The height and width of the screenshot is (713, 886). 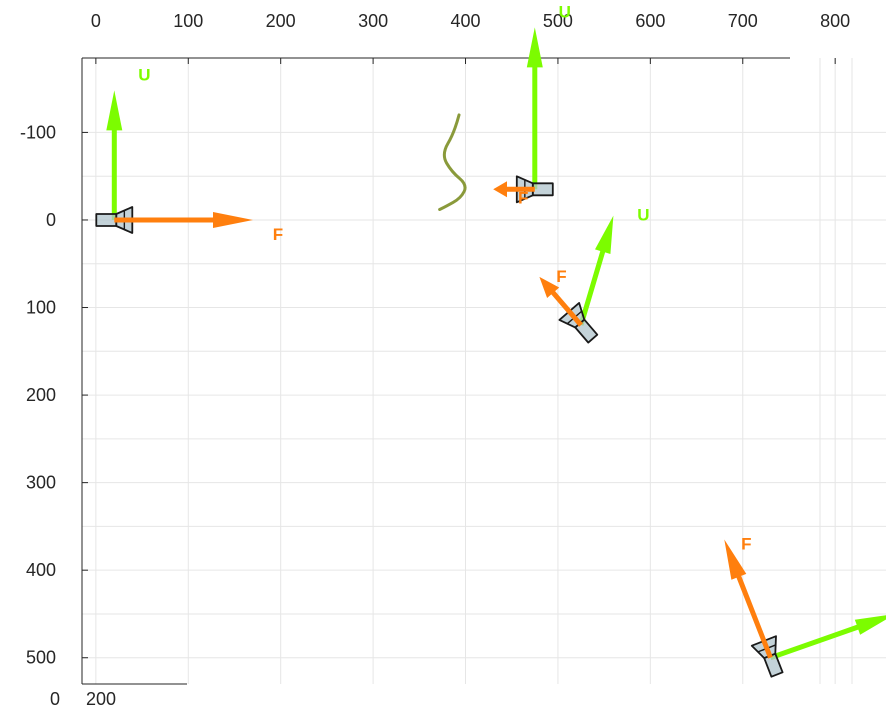 I want to click on x-tick-label: 800, so click(x=835, y=21).